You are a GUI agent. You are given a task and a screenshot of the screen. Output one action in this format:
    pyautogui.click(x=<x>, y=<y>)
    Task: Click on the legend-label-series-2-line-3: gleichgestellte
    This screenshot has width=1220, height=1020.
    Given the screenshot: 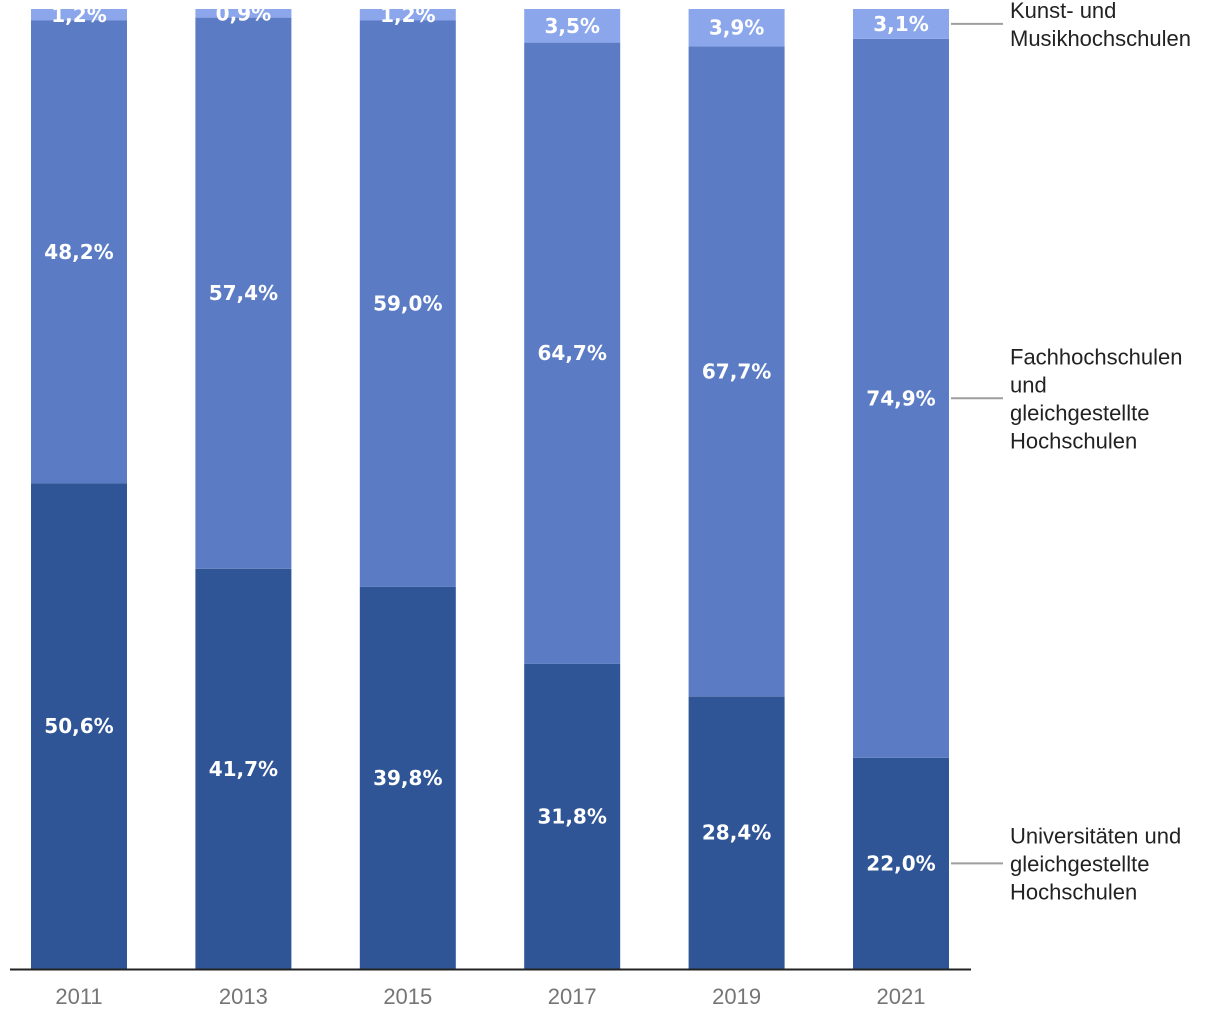 What is the action you would take?
    pyautogui.click(x=1079, y=412)
    